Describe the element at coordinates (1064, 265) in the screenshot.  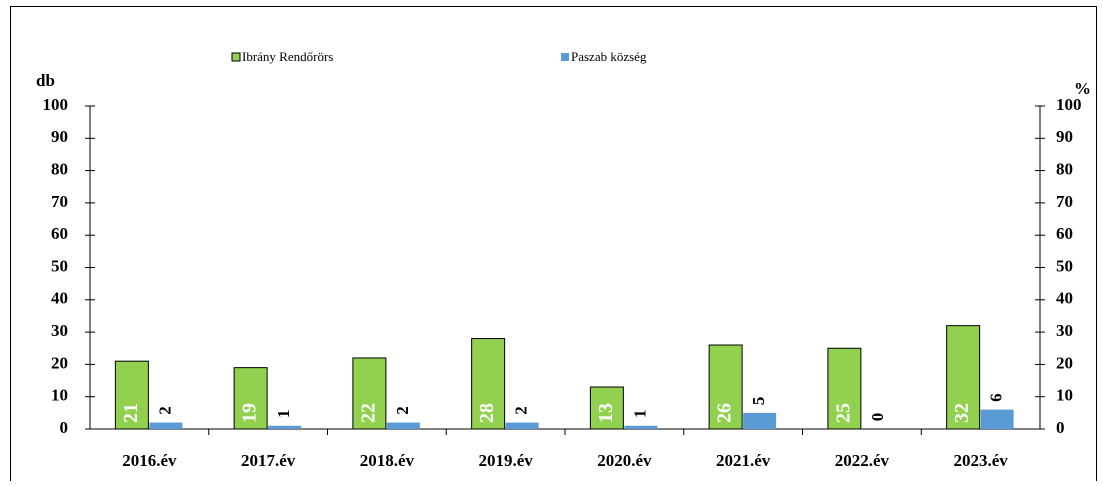
I see `y2-tick-label: 50` at that location.